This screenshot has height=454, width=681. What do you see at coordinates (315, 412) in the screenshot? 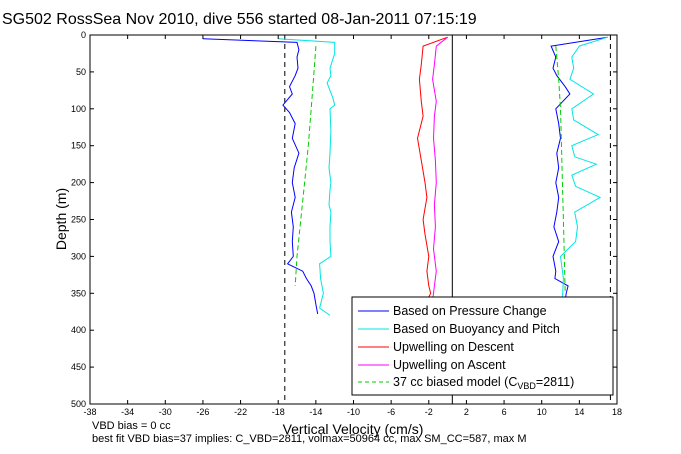
I see `x-tick-label: -14` at bounding box center [315, 412].